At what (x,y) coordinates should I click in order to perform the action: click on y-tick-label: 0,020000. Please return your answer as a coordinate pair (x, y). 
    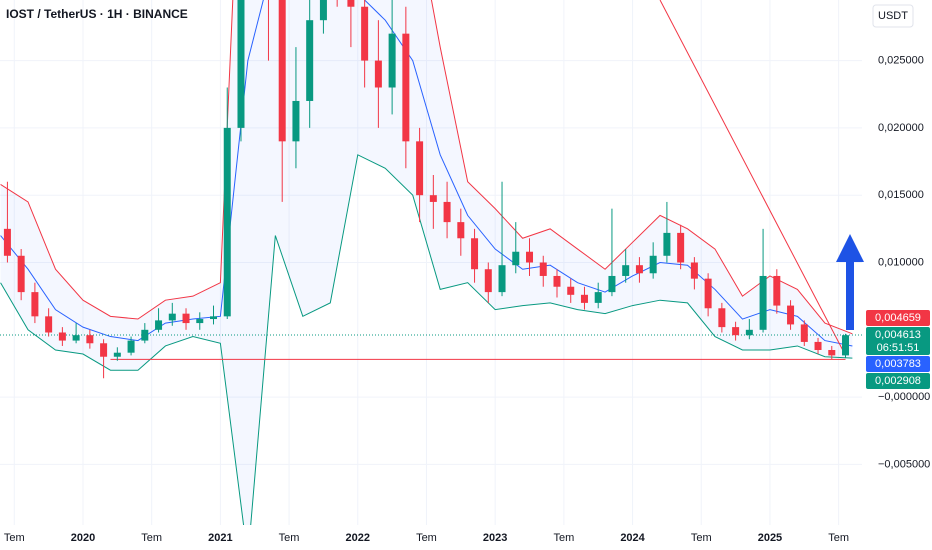
    Looking at the image, I should click on (901, 128).